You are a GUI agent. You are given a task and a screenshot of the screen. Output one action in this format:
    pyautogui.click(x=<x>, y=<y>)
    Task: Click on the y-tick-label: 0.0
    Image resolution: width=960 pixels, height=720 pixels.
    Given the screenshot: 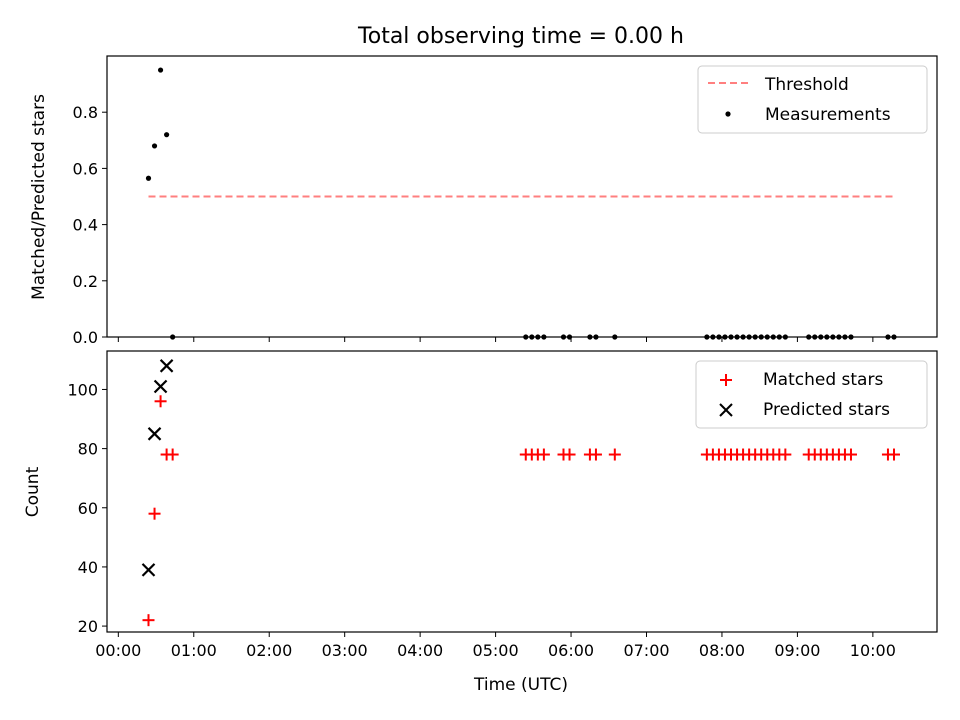 What is the action you would take?
    pyautogui.click(x=85, y=337)
    